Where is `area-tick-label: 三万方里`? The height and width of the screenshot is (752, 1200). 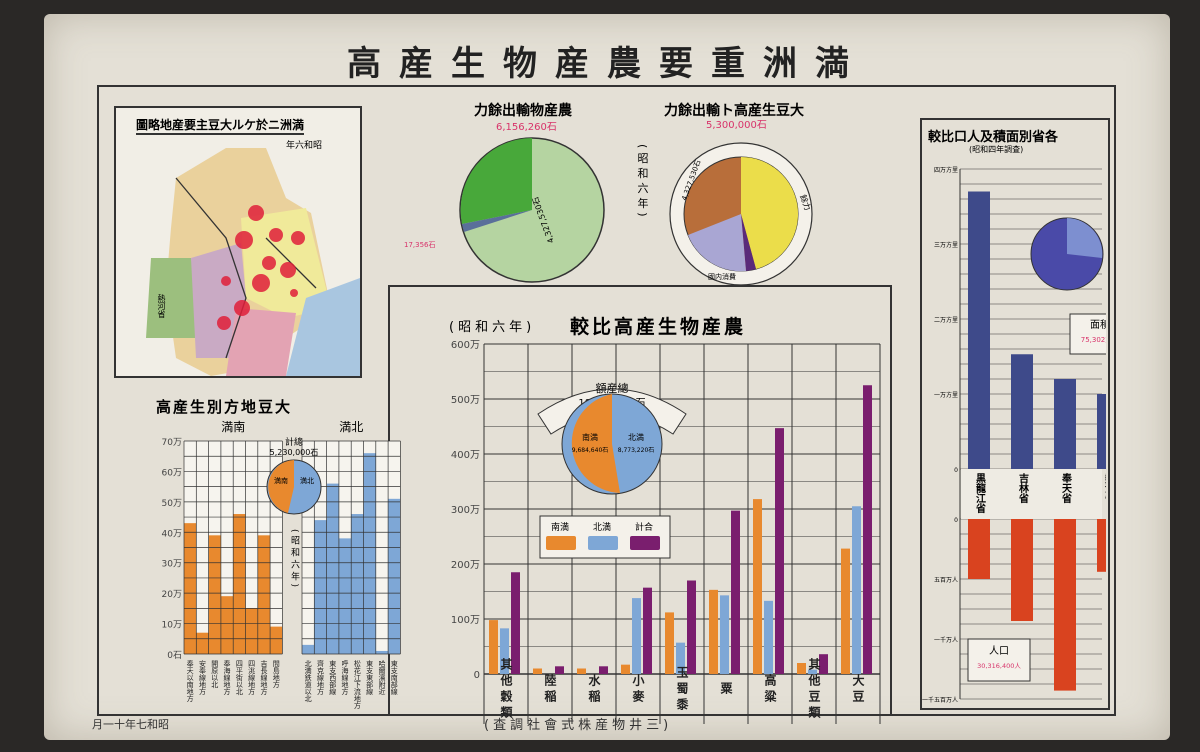 area-tick-label: 三万方里 is located at coordinates (946, 245).